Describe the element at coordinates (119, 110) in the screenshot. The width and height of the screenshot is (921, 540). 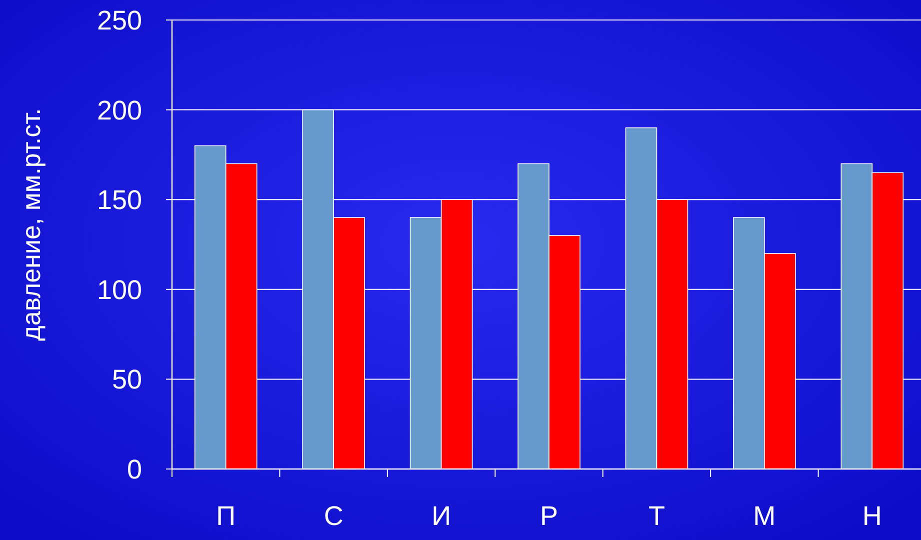
I see `y-tick-label: 200` at that location.